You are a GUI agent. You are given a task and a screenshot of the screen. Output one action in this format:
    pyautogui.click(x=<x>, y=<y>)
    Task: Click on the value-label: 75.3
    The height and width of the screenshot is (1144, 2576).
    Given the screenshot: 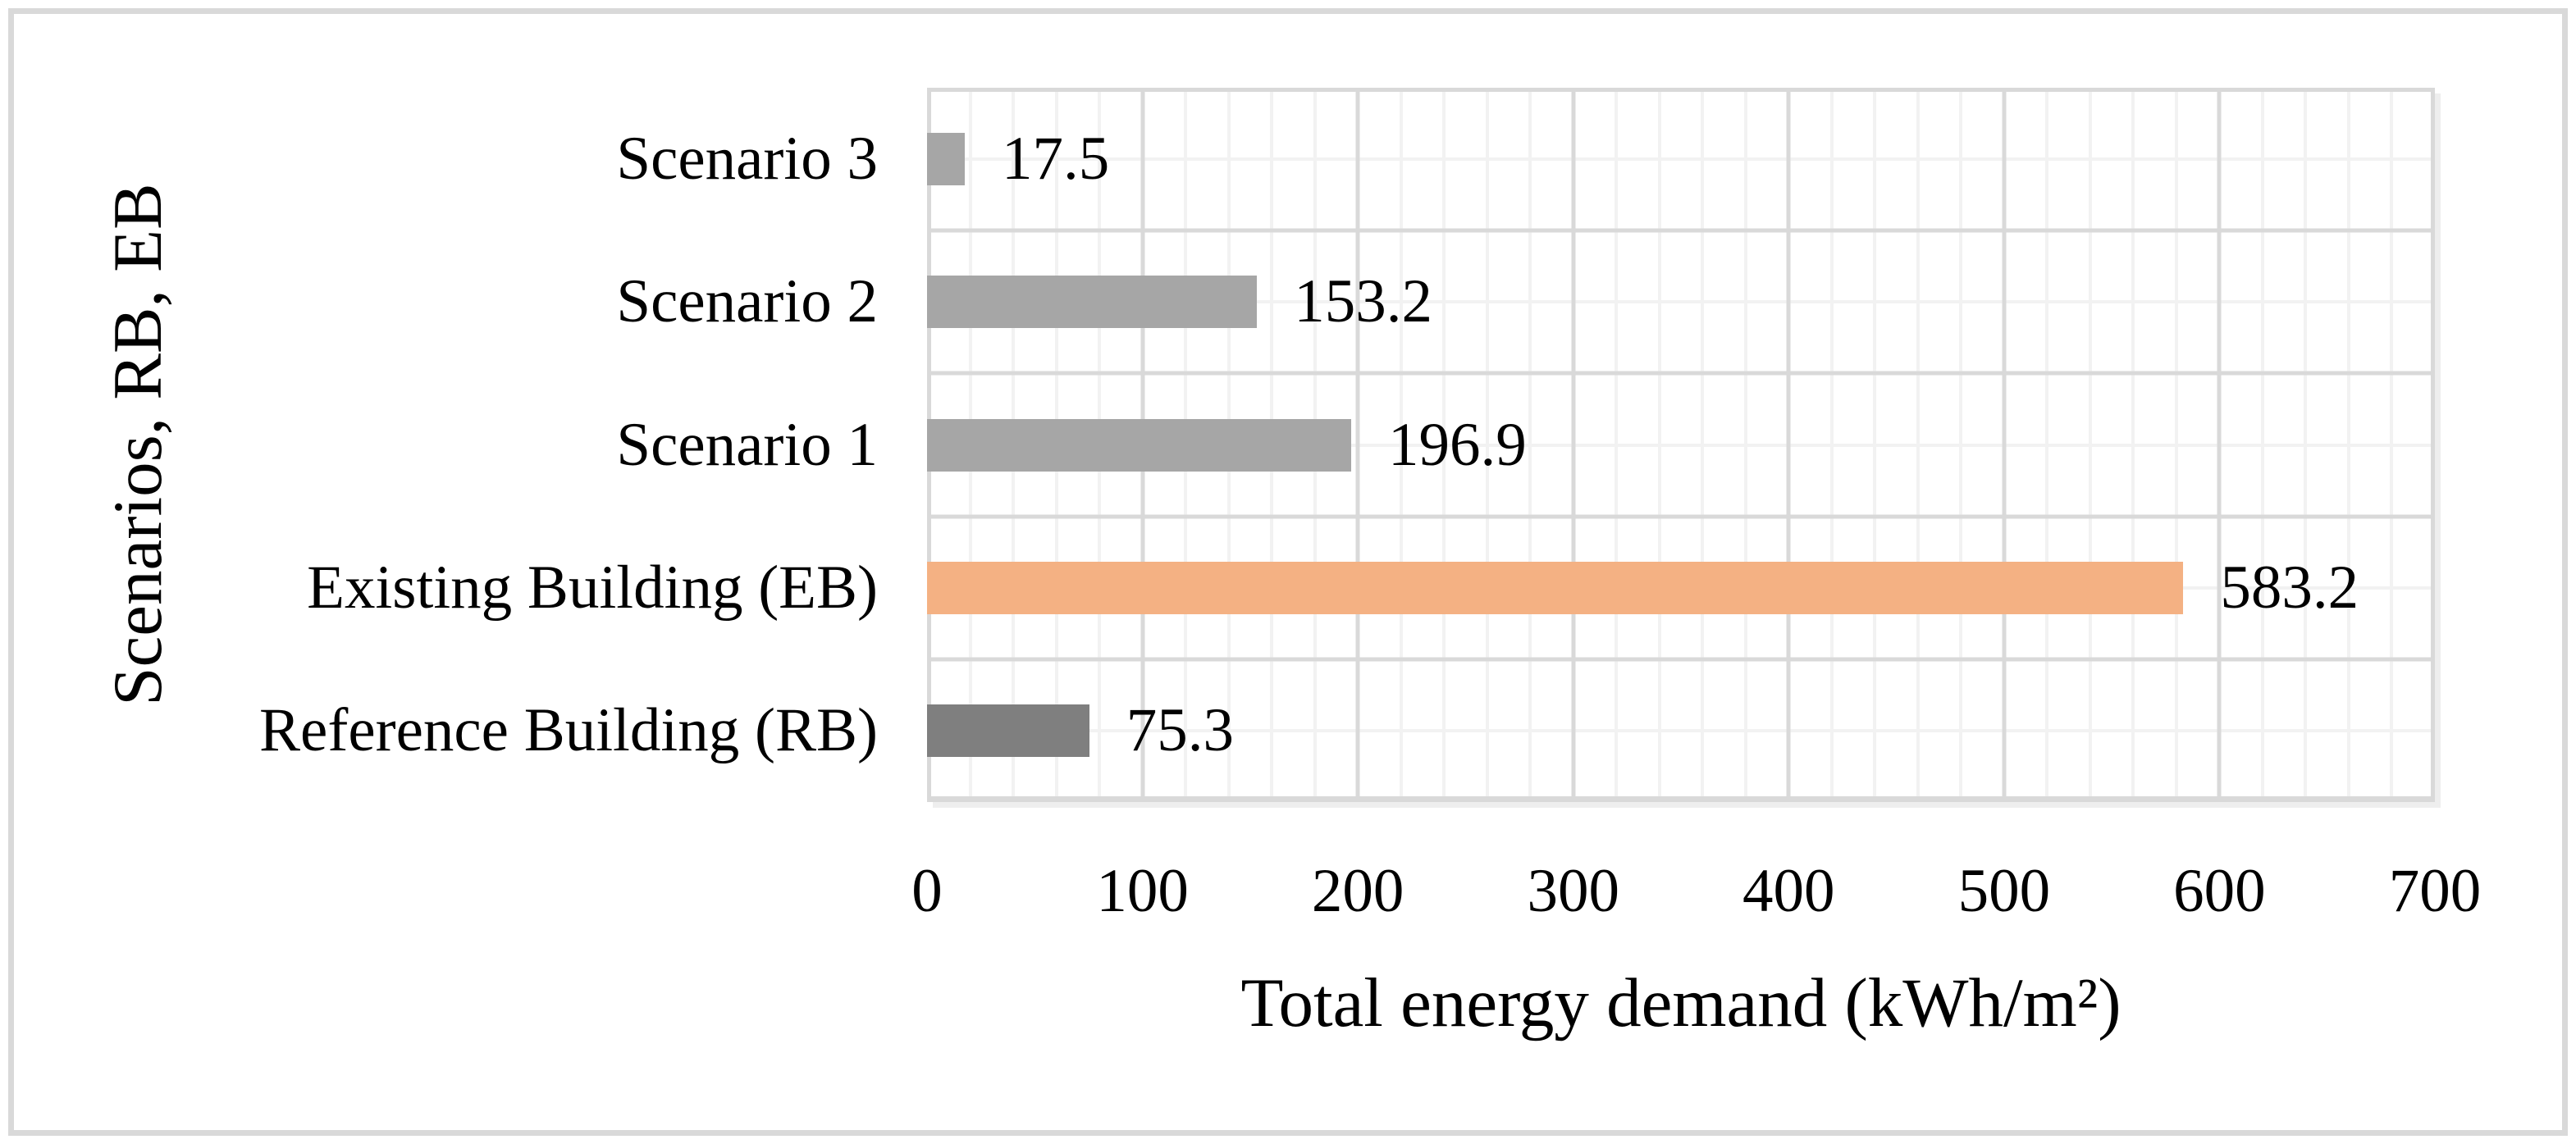 What is the action you would take?
    pyautogui.click(x=1180, y=729)
    